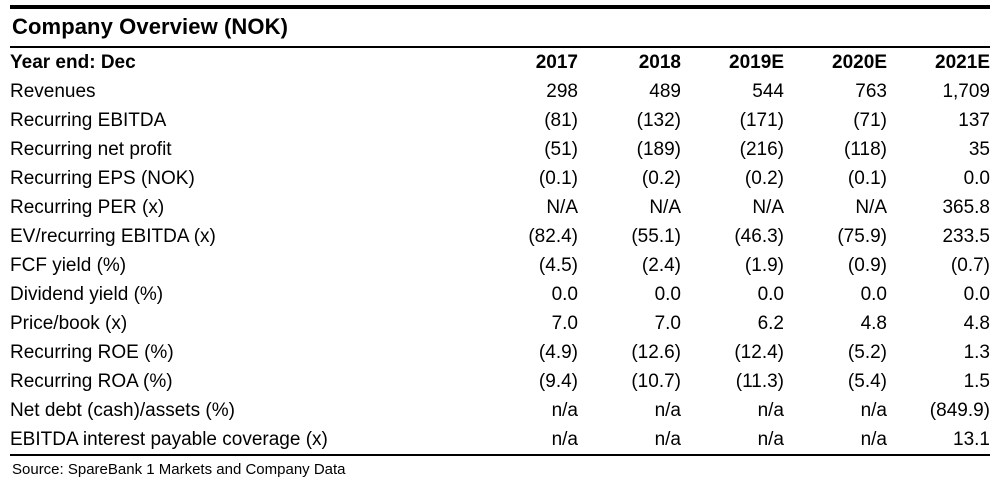 This screenshot has height=487, width=1000. I want to click on cell-value: (81), so click(561, 120).